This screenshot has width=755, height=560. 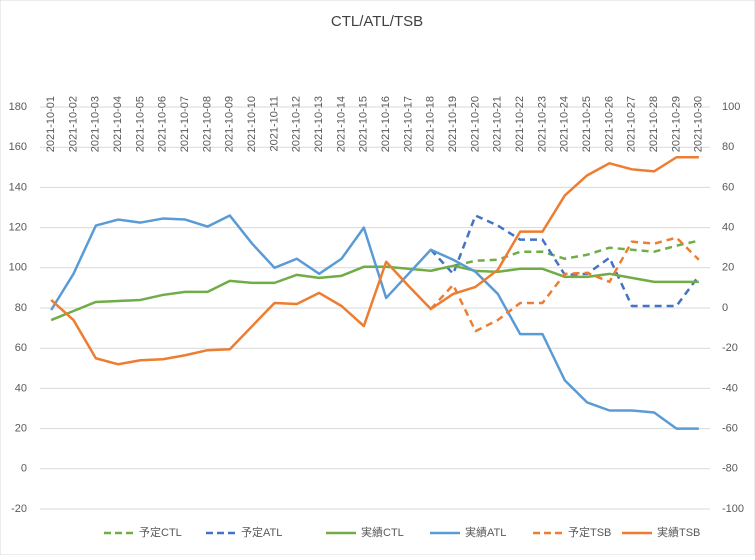 I want to click on legend-label: 実績TSB, so click(x=678, y=532).